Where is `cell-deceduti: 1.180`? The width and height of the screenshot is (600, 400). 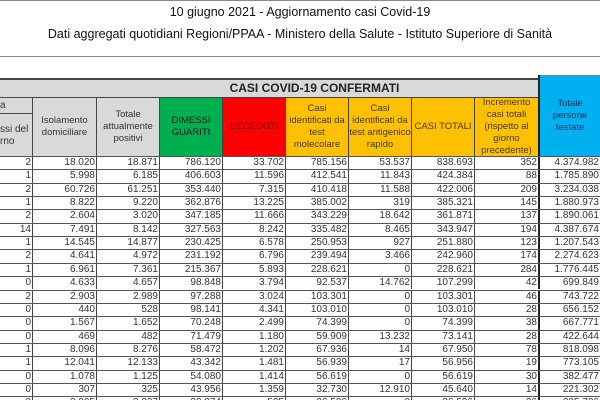
cell-deceduti: 1.180 is located at coordinates (253, 336).